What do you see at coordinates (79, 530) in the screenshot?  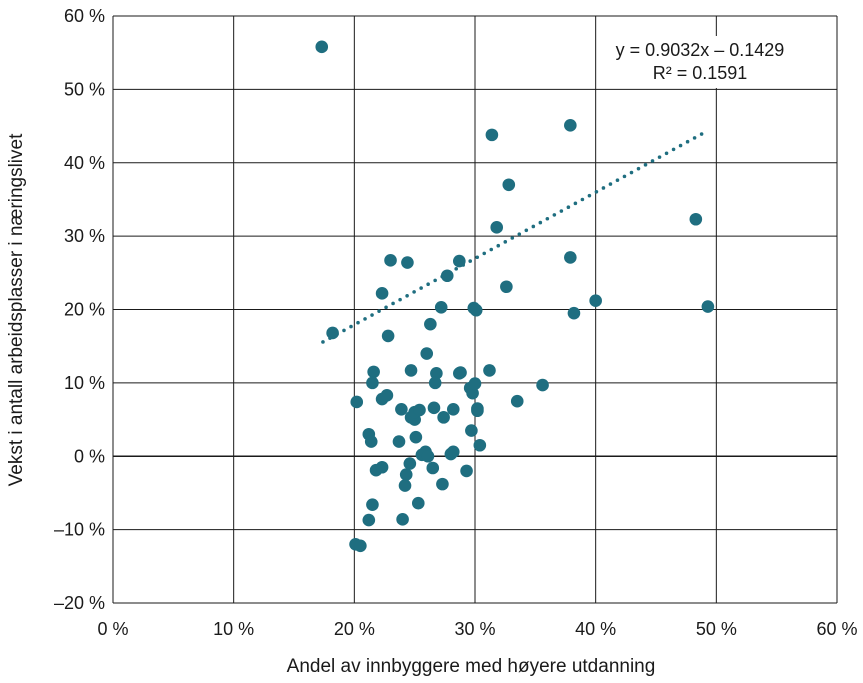 I see `y-tick-label: –10 %` at bounding box center [79, 530].